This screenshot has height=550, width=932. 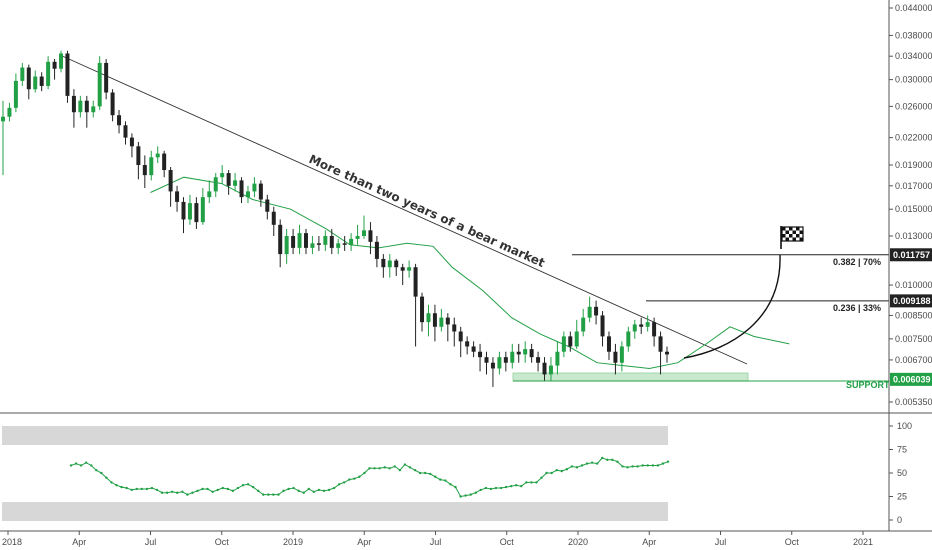 What do you see at coordinates (900, 473) in the screenshot?
I see `rsi-axis: 100 75 50 25 0` at bounding box center [900, 473].